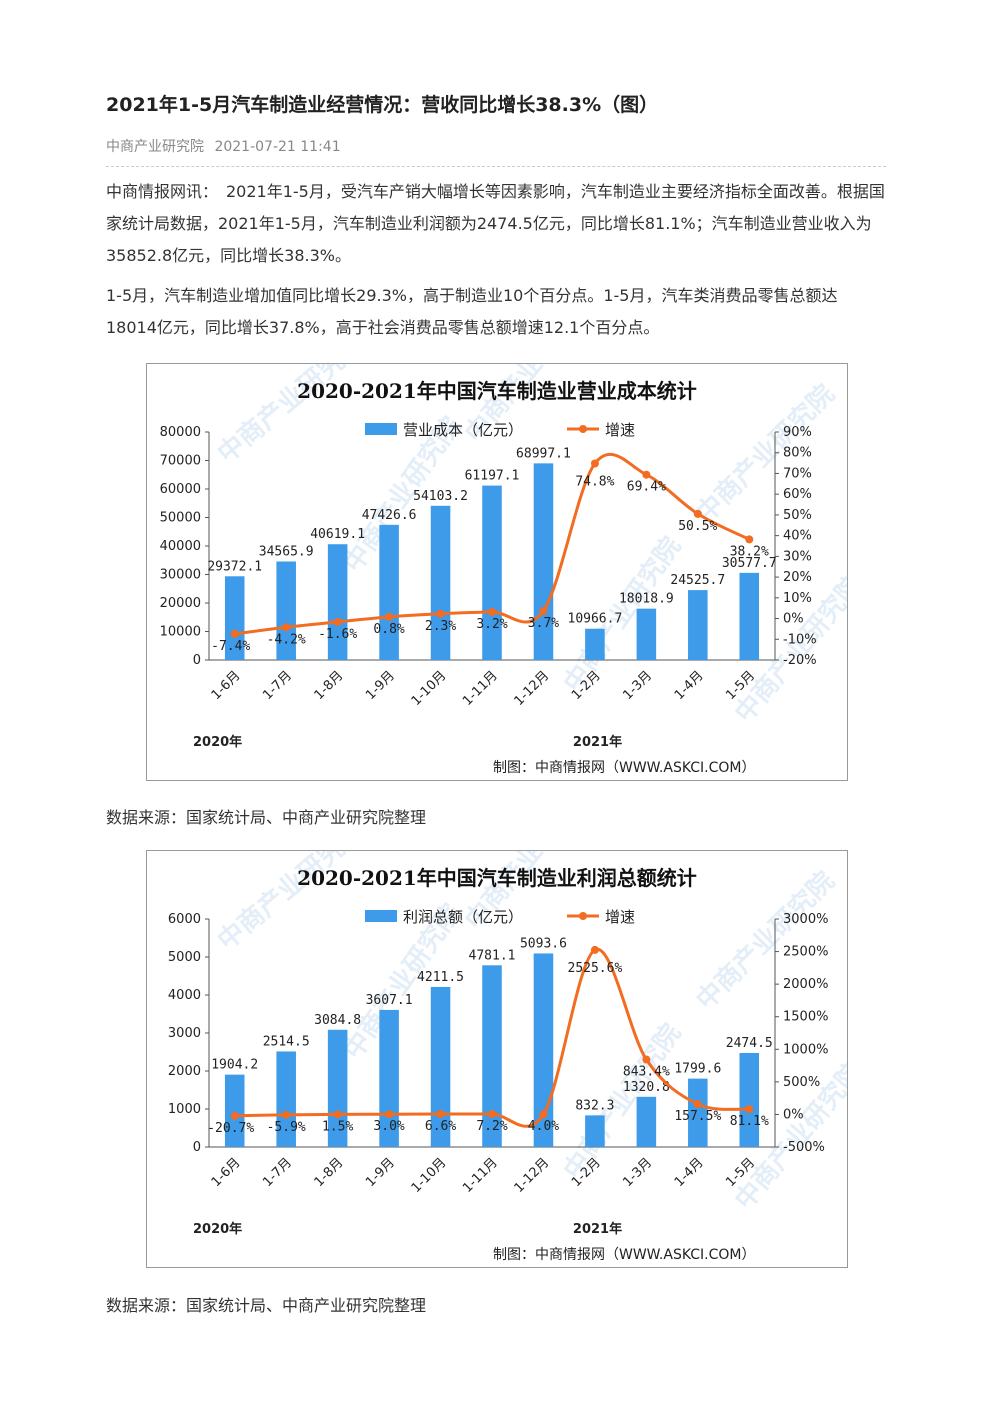  What do you see at coordinates (805, 952) in the screenshot?
I see `right-tick-label: 2500%` at bounding box center [805, 952].